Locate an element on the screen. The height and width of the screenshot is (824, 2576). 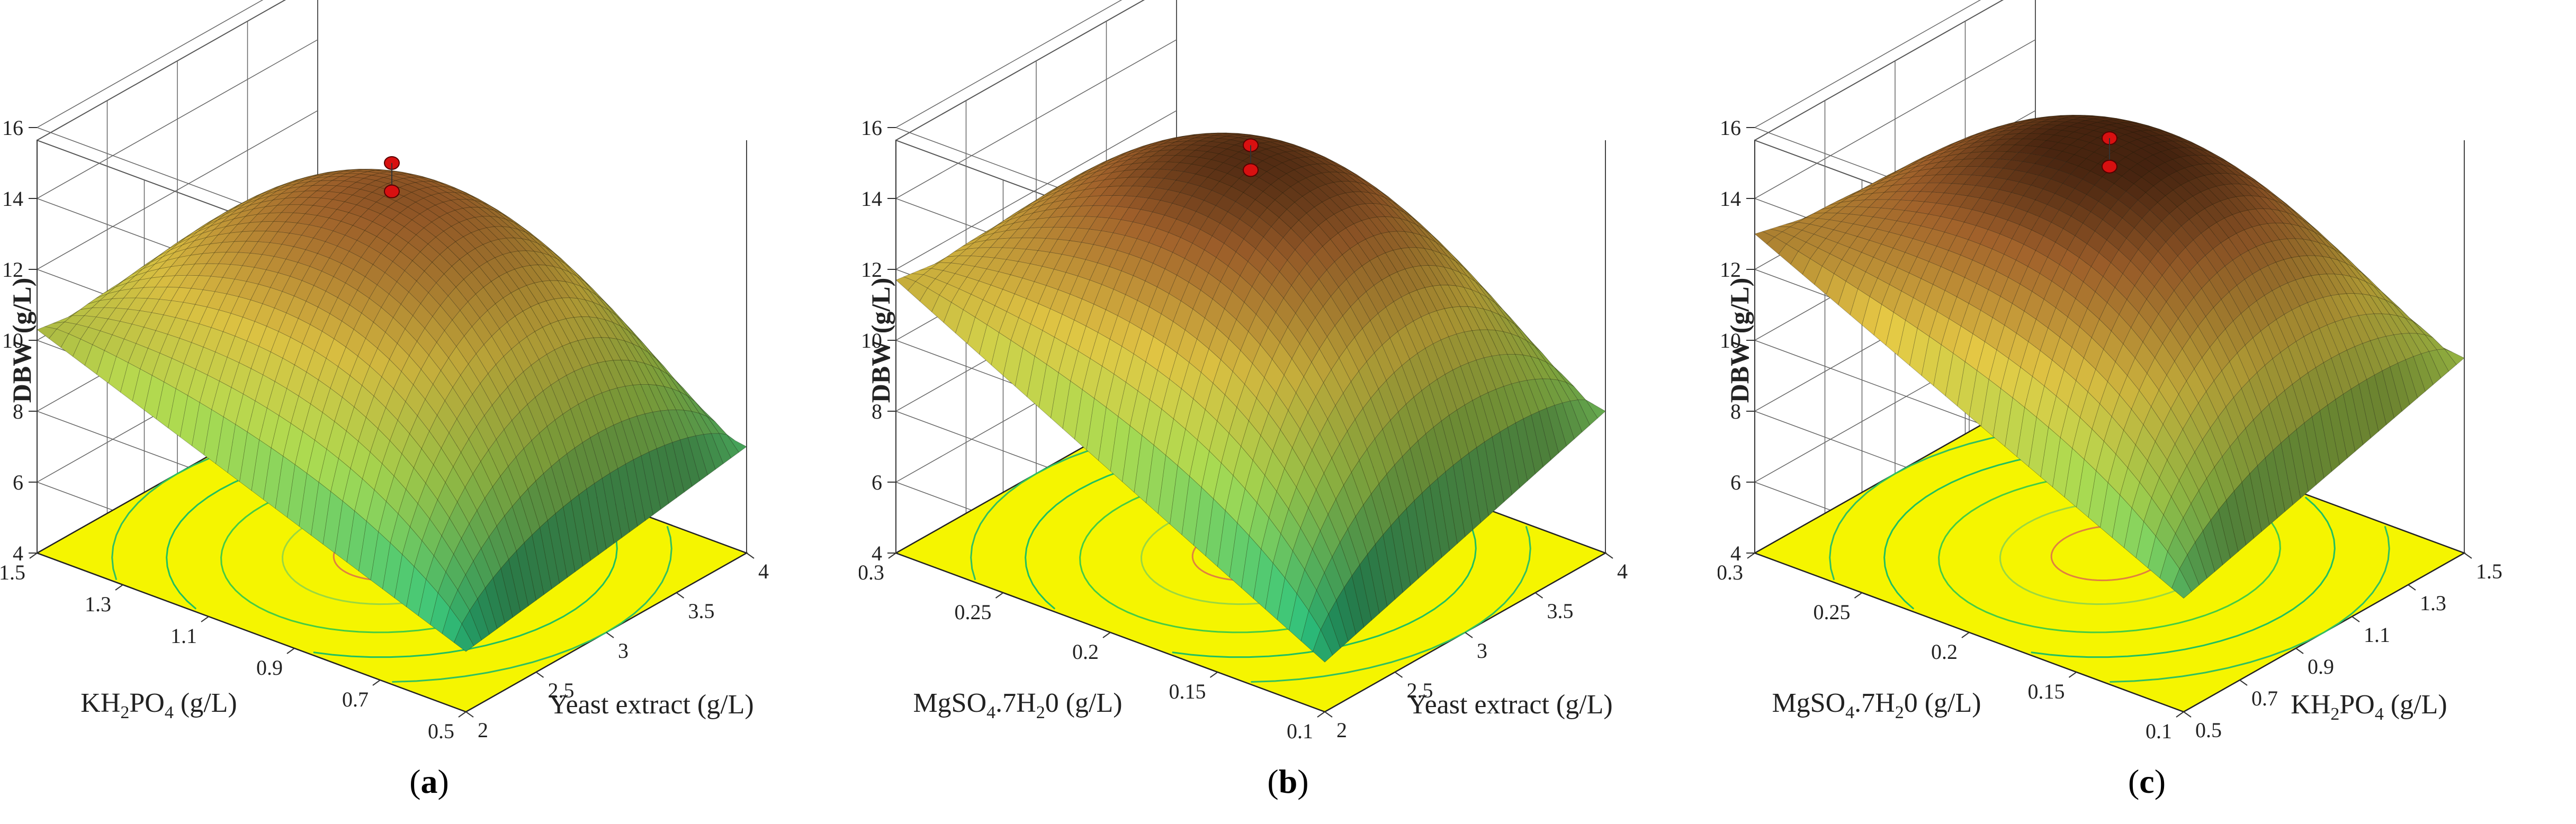
x-tick-label: 0.7 is located at coordinates (2264, 698).